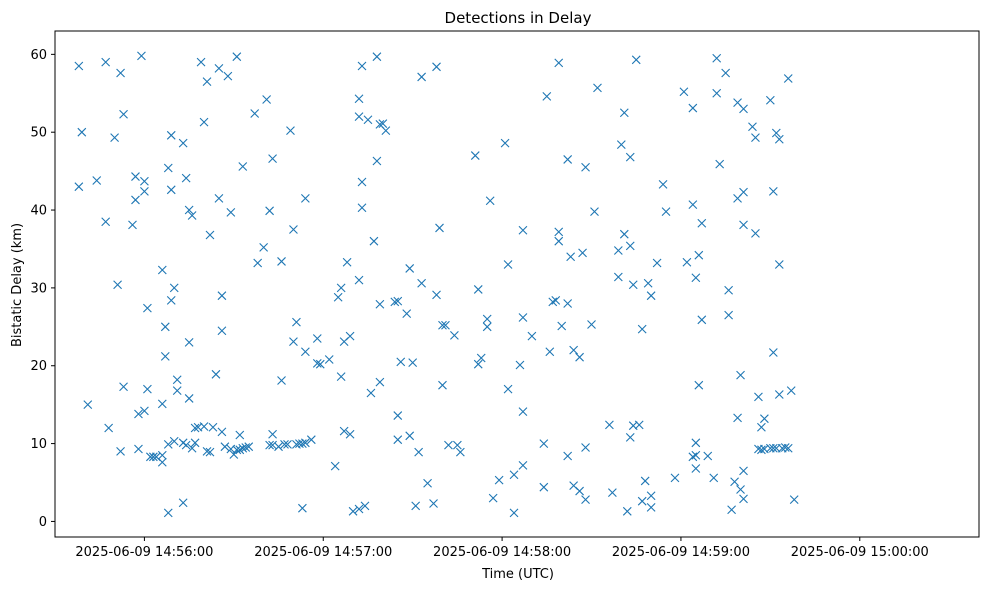 This screenshot has height=590, width=989. I want to click on y-tick-label: 0, so click(43, 522).